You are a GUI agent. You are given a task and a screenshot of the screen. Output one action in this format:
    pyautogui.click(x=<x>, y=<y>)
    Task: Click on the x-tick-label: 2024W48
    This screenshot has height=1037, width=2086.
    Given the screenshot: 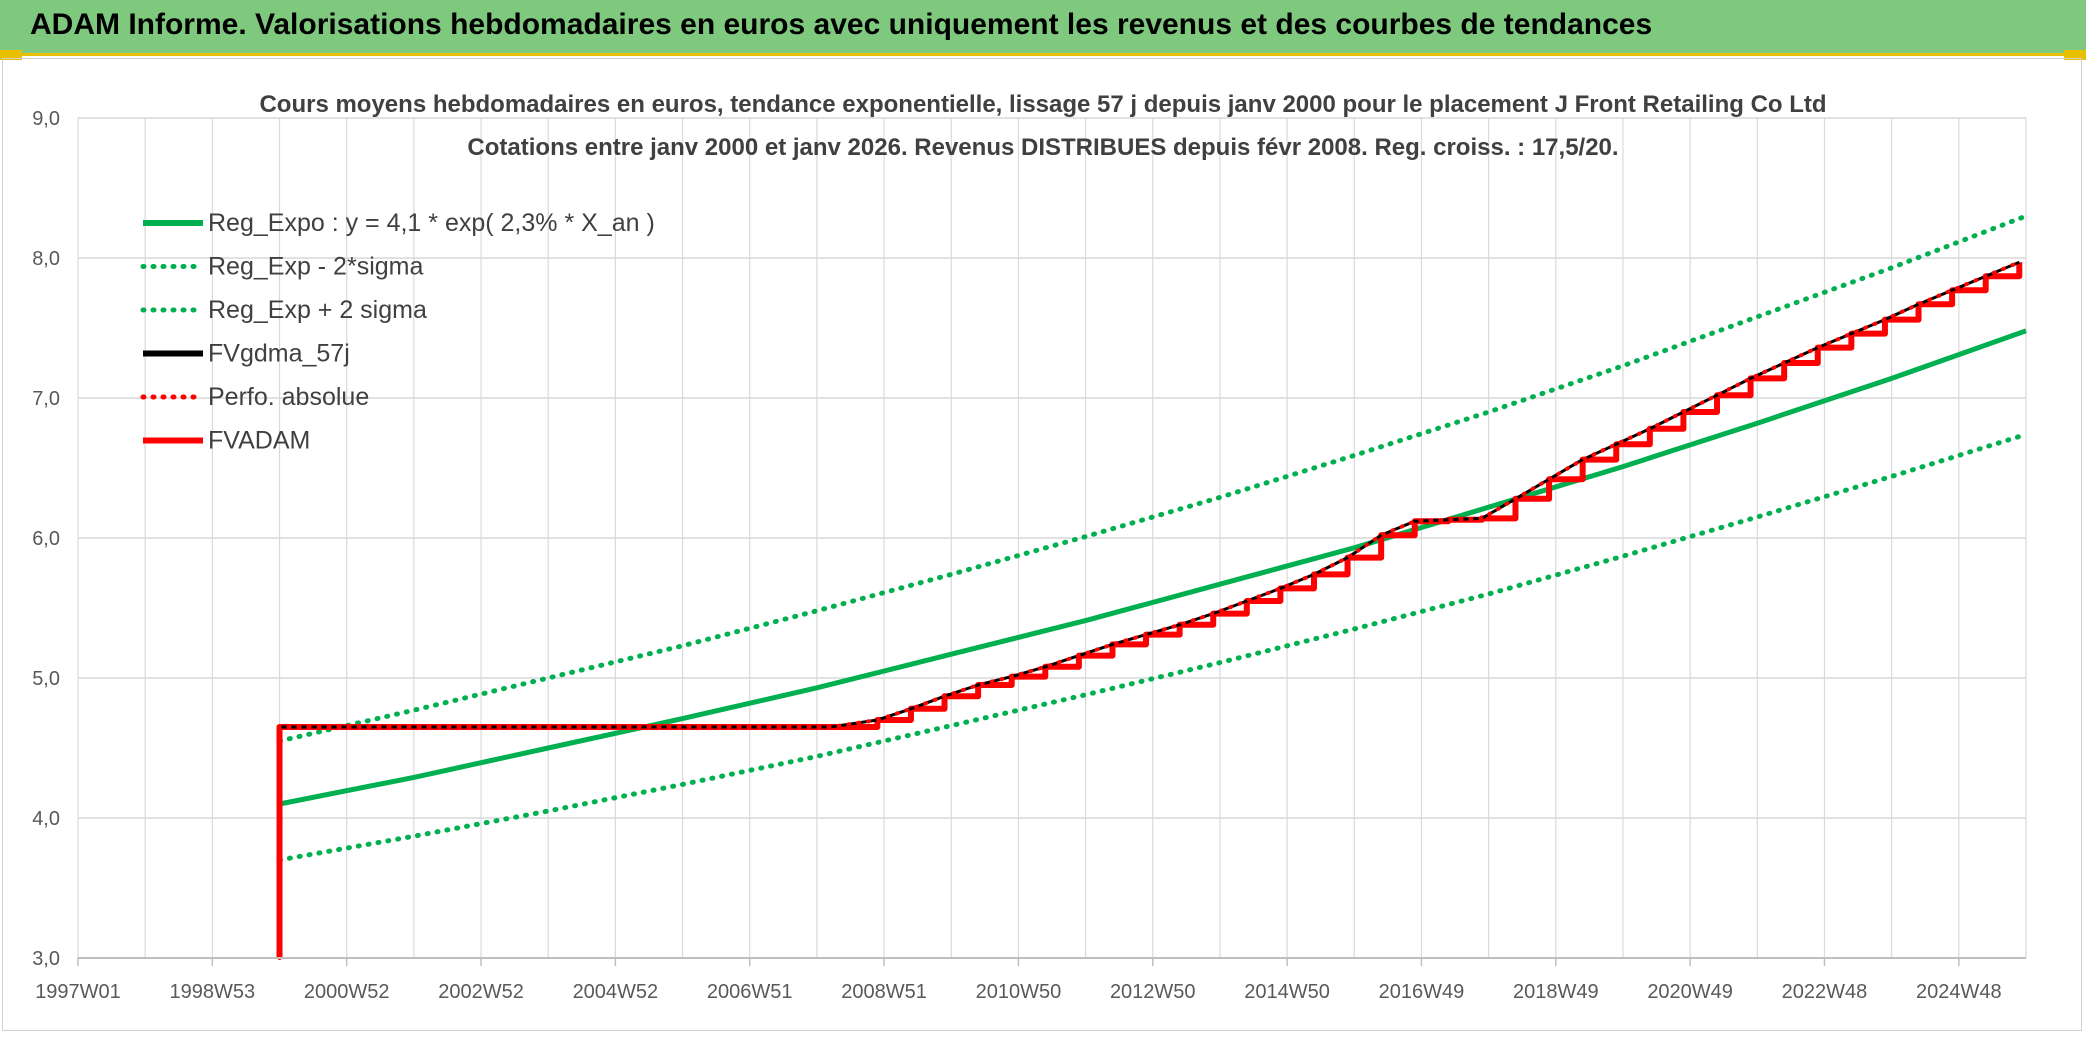 What is the action you would take?
    pyautogui.click(x=1959, y=992)
    